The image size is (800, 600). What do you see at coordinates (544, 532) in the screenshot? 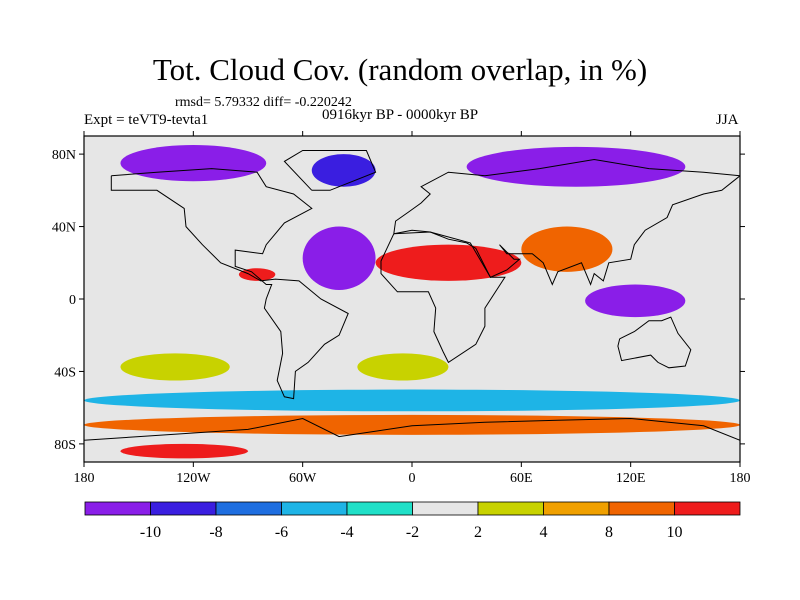
I see `colorbar-label-6: 4` at bounding box center [544, 532].